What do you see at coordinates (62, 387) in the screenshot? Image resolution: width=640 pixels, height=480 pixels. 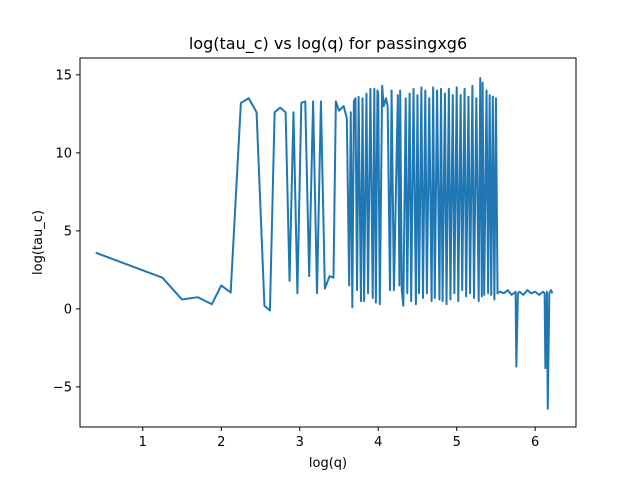 I see `y-tick-label: −5` at bounding box center [62, 387].